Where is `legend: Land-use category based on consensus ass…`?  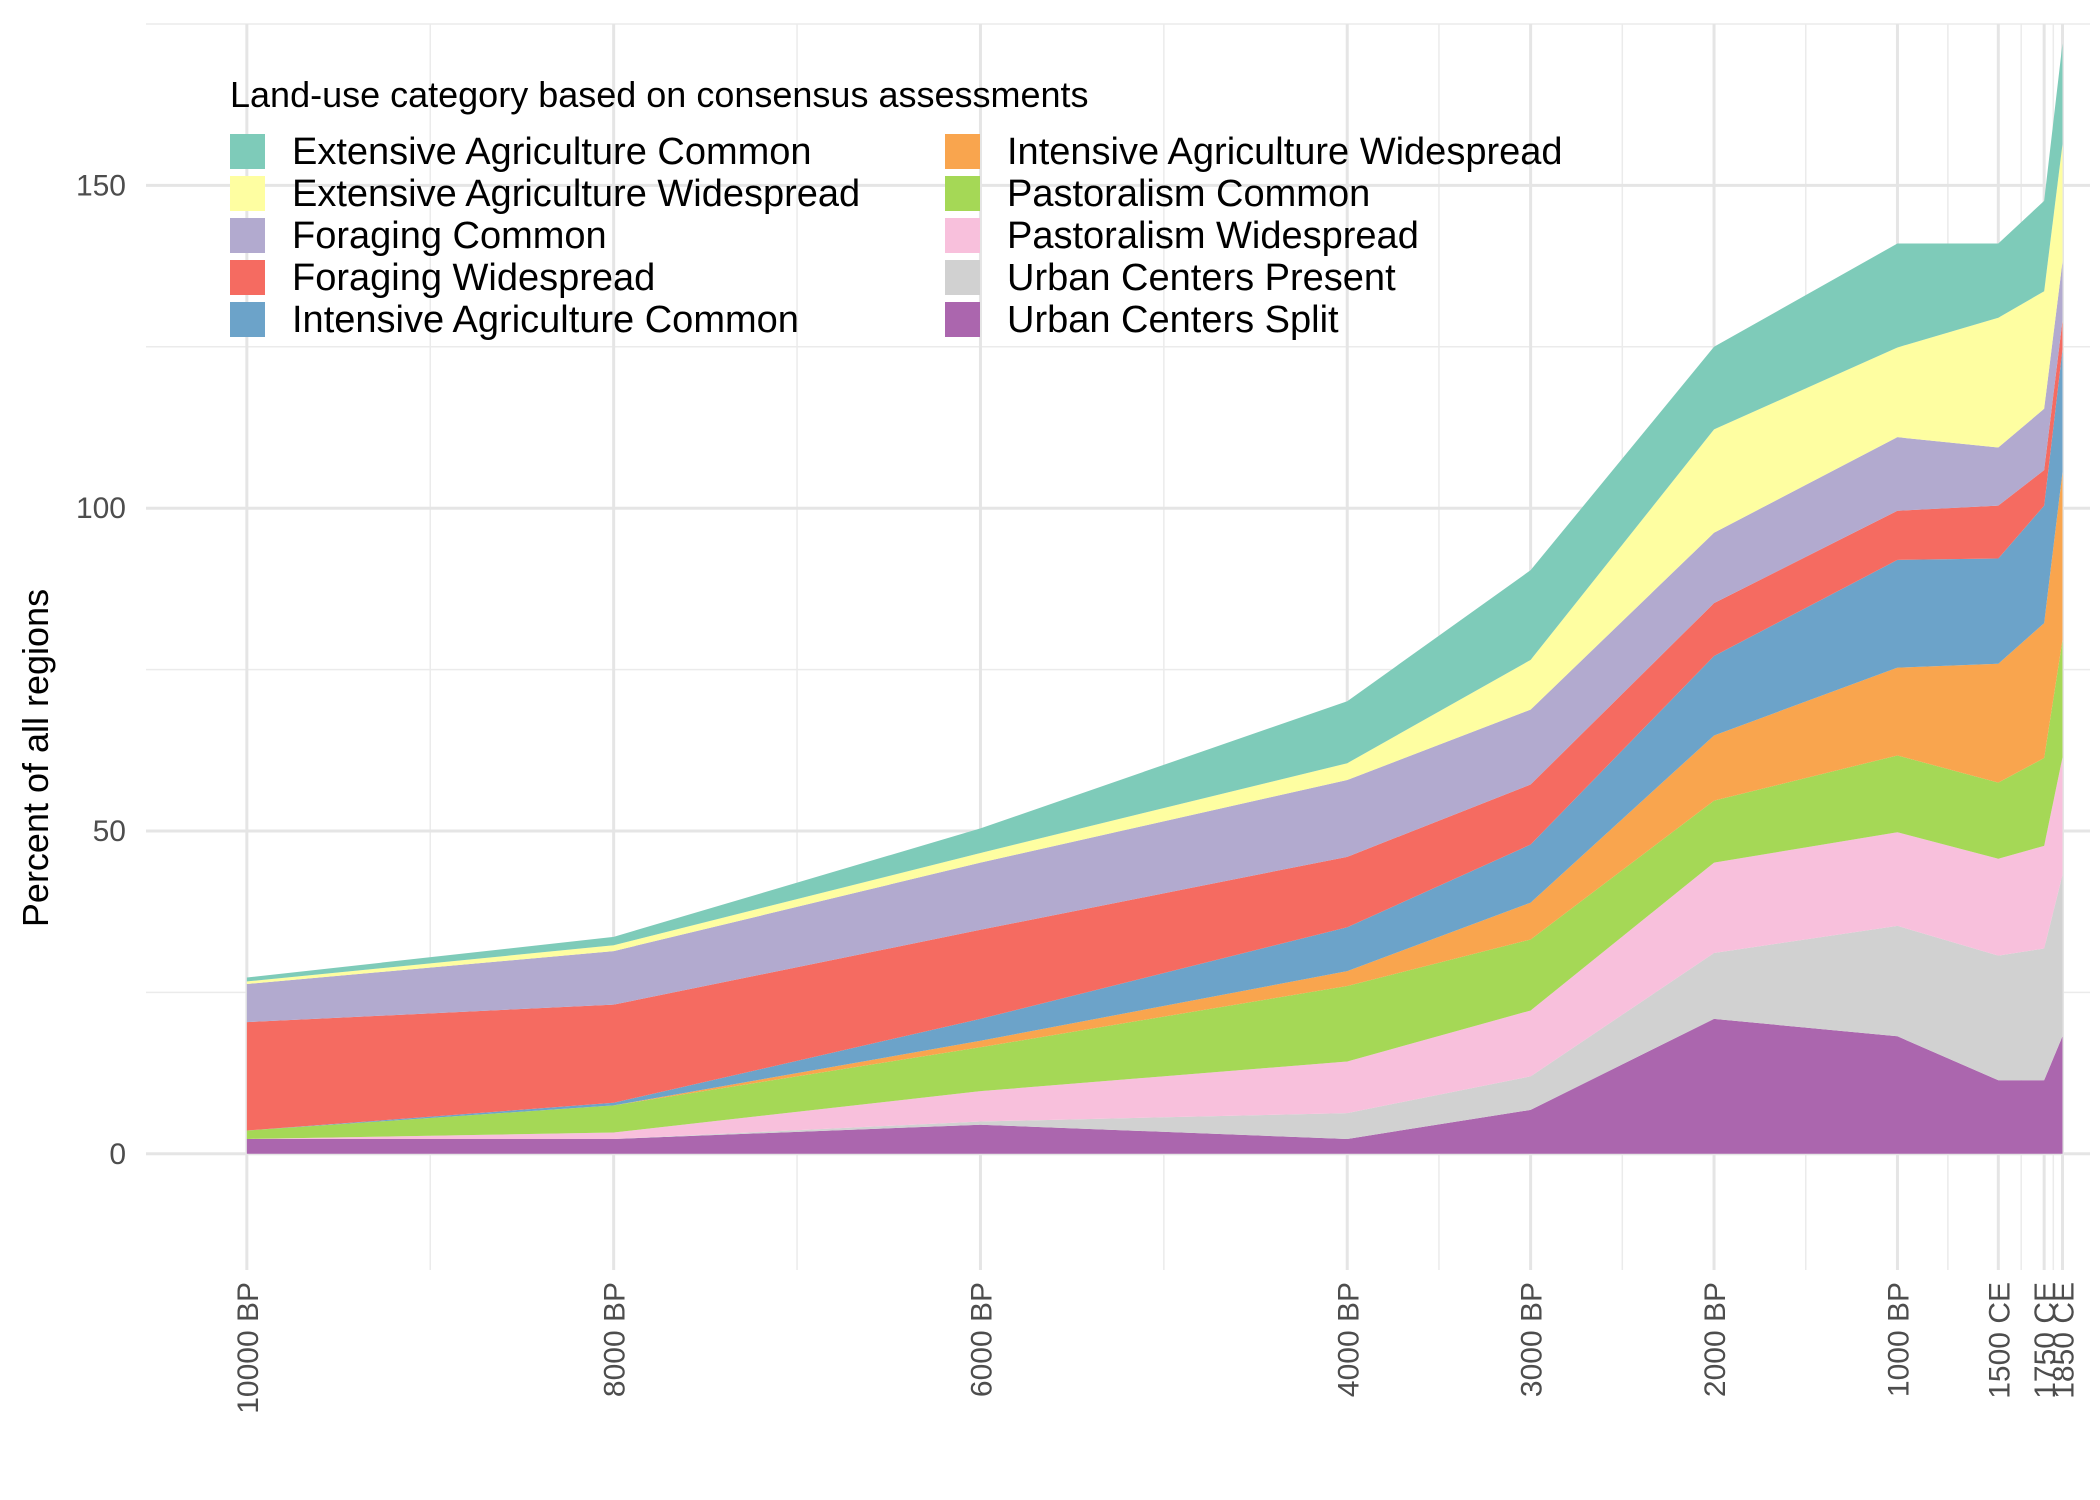
legend: Land-use category based on consensus ass… is located at coordinates (896, 207).